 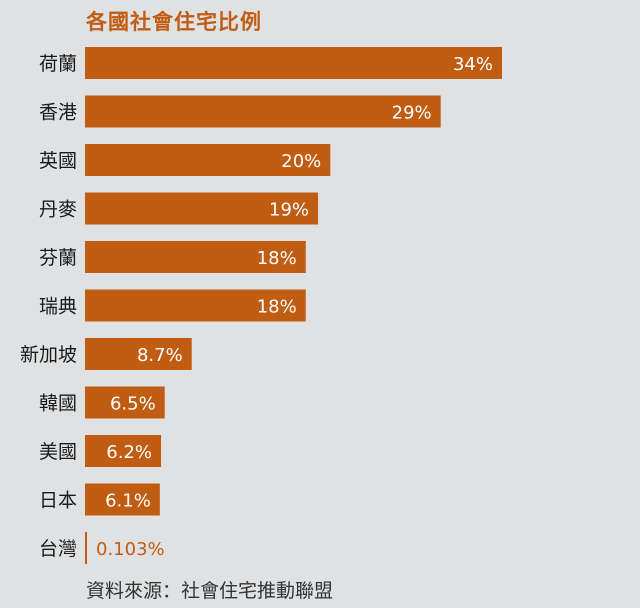 What do you see at coordinates (301, 161) in the screenshot?
I see `value-label: 20%` at bounding box center [301, 161].